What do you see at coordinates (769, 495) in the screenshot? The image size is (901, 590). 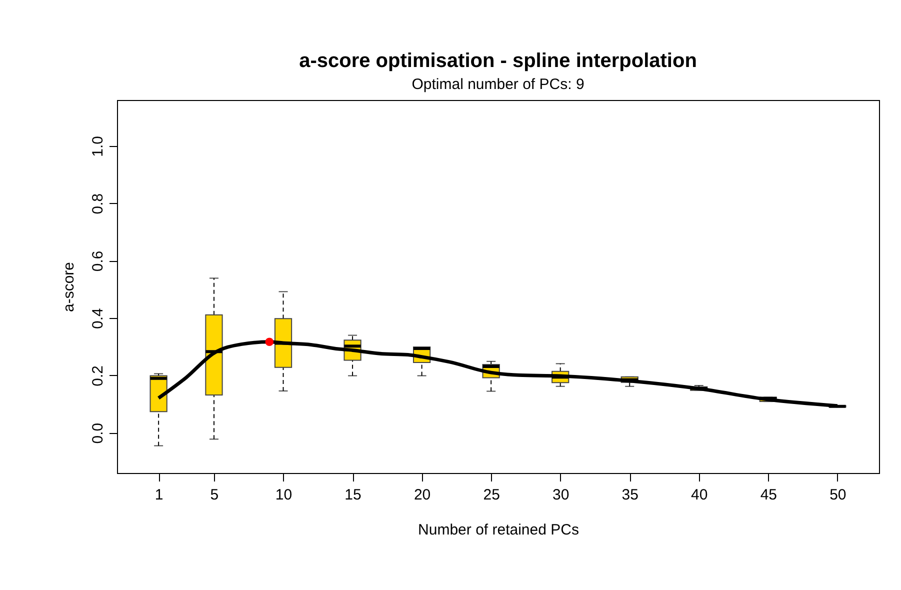 I see `x-tick-label: 45` at bounding box center [769, 495].